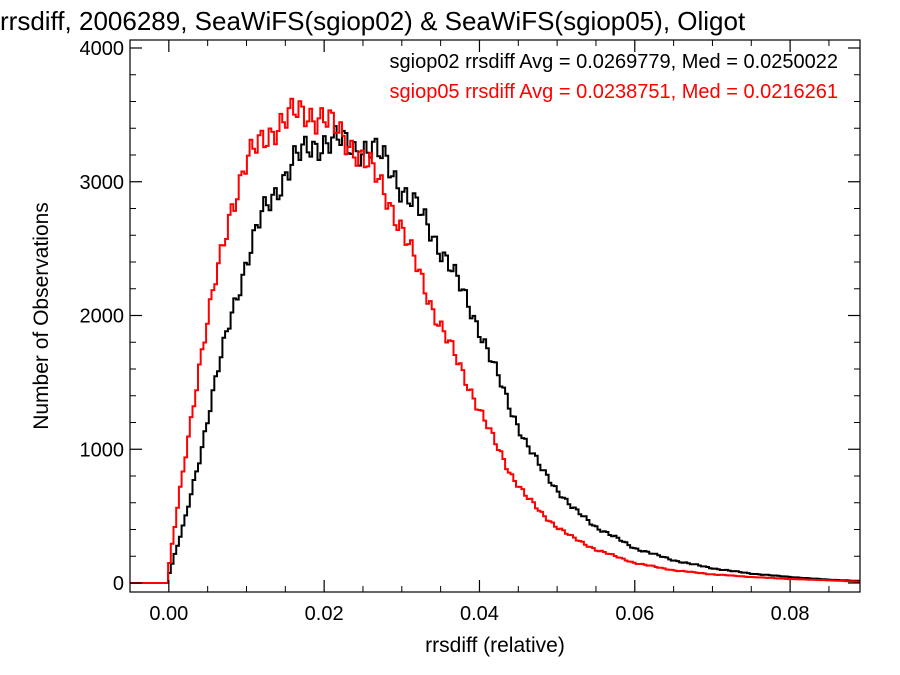 The height and width of the screenshot is (675, 900). I want to click on x-axis-label: rrsdiff (relative), so click(495, 645).